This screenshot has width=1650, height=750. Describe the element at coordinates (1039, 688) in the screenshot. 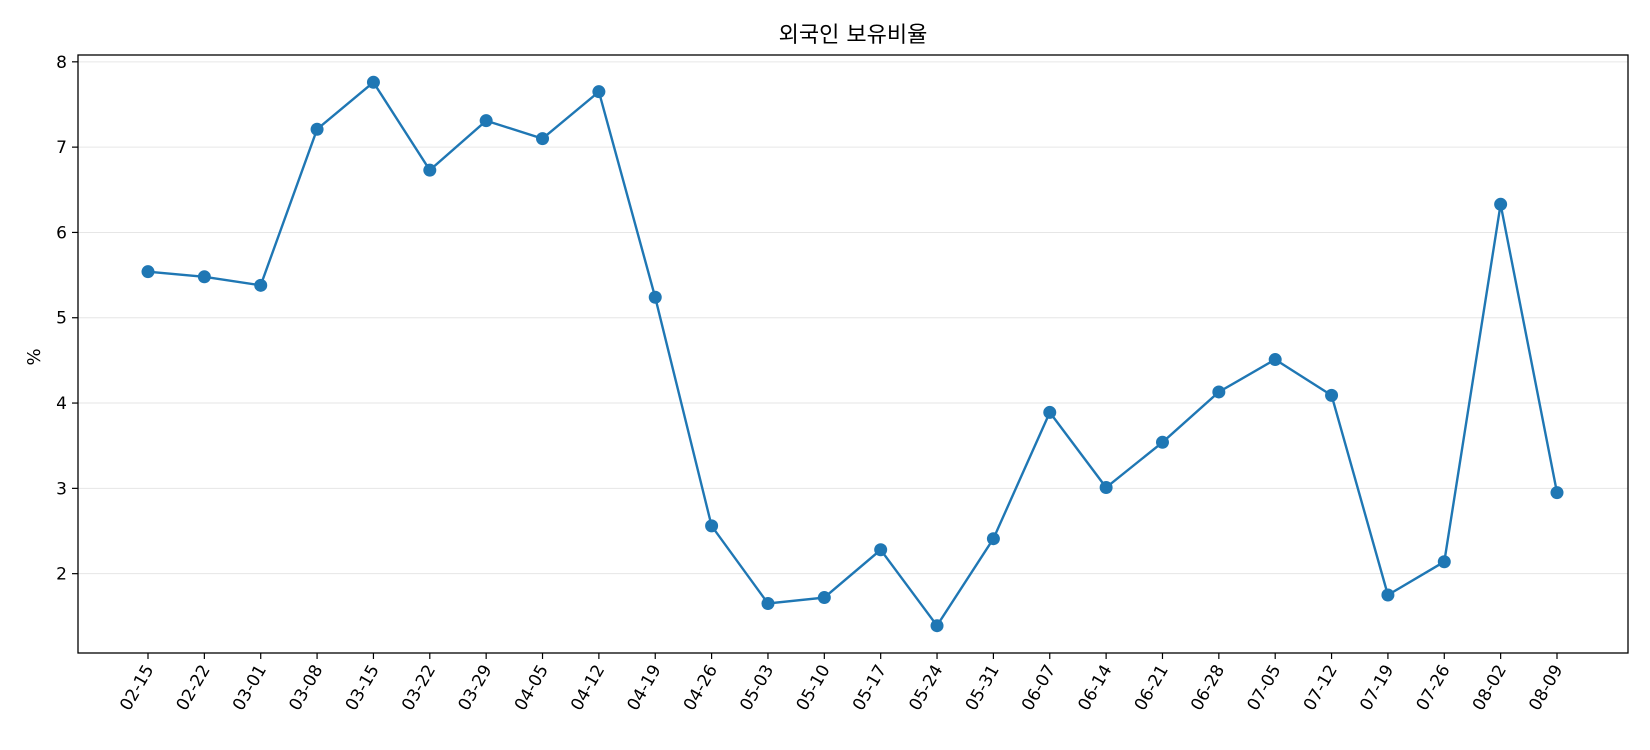

I see `x-tick-label: 06-07` at that location.